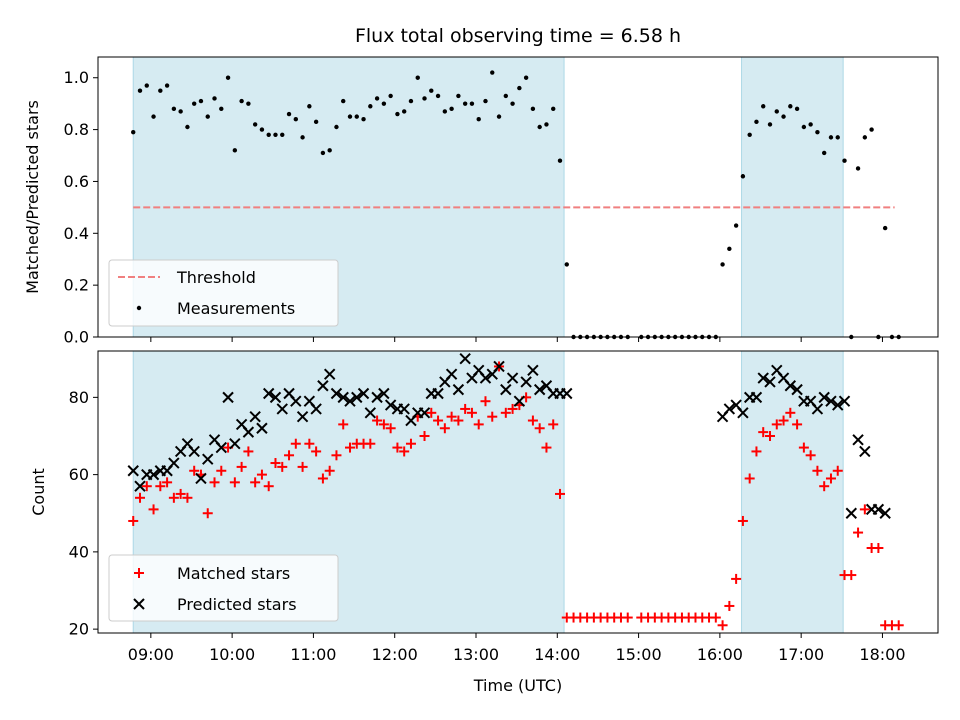 This screenshot has height=720, width=960. Describe the element at coordinates (557, 654) in the screenshot. I see `x-tick-label: 14:00` at that location.